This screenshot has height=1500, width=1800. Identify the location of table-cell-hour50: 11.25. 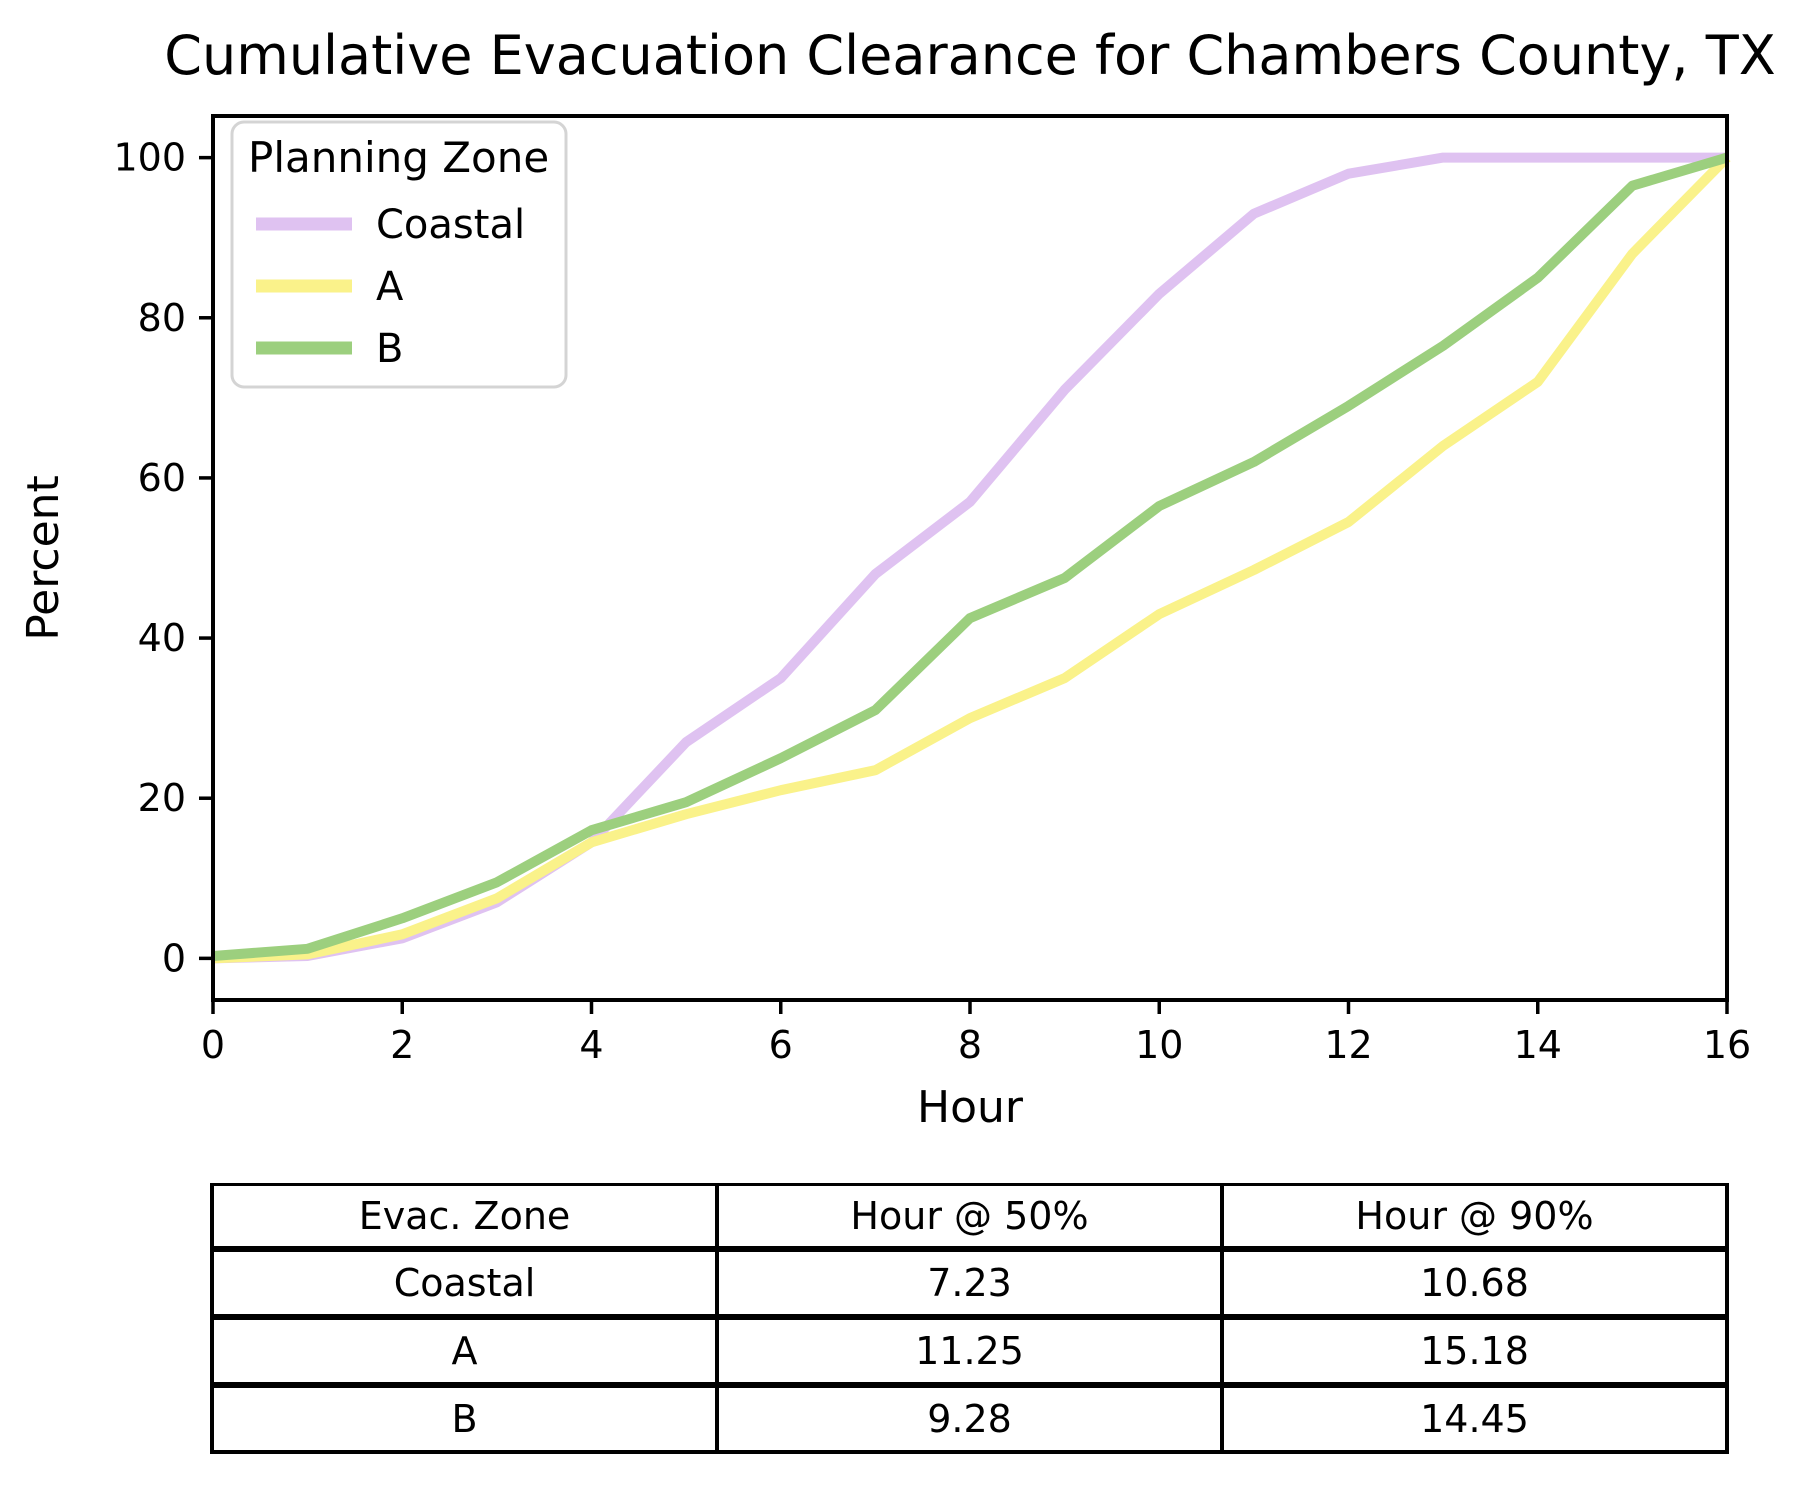
(969, 1351).